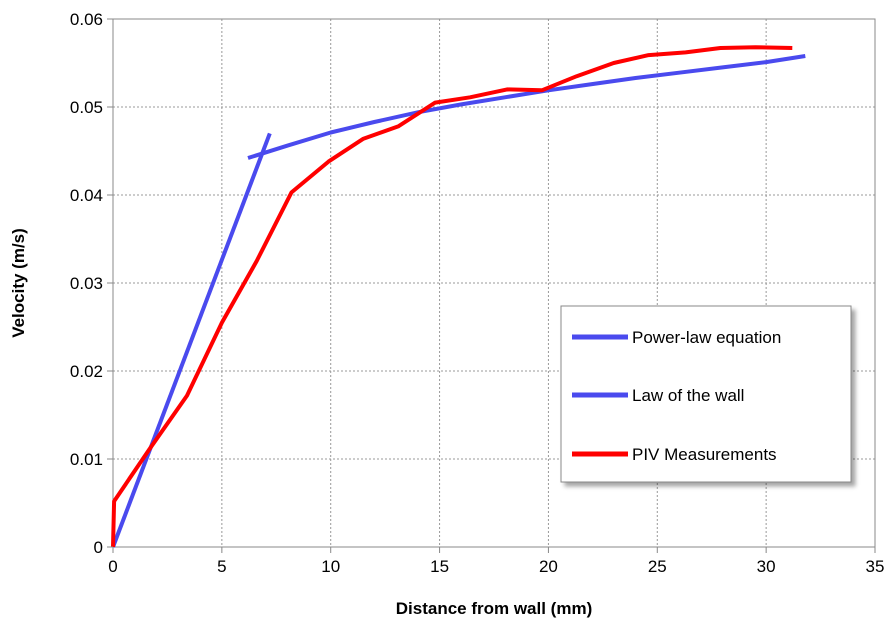 Image resolution: width=891 pixels, height=625 pixels. What do you see at coordinates (98, 547) in the screenshot?
I see `y-tick-label: 0` at bounding box center [98, 547].